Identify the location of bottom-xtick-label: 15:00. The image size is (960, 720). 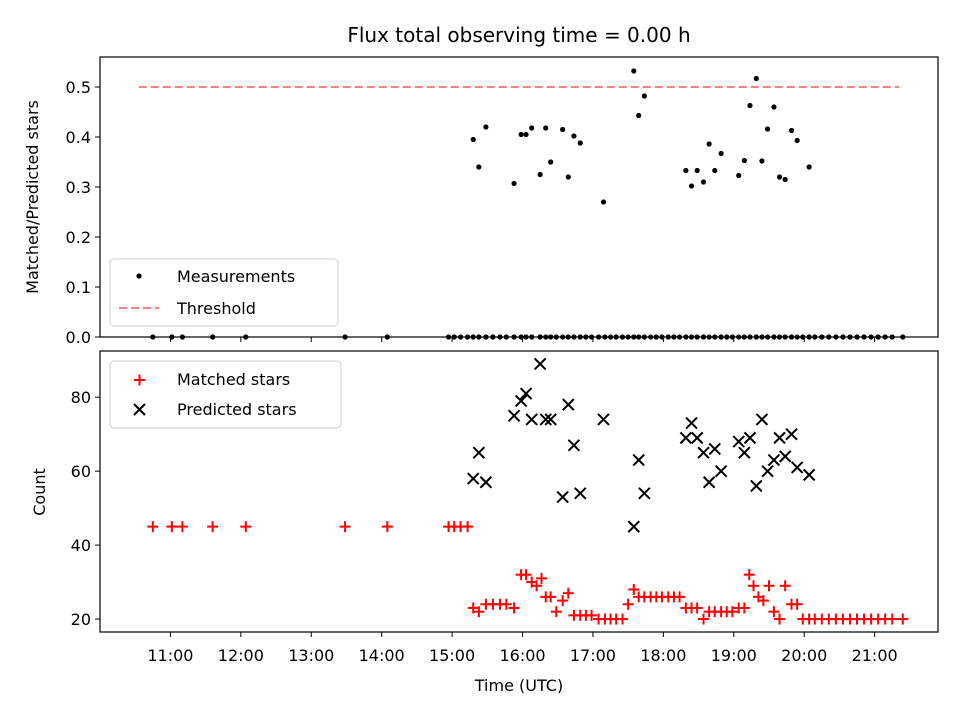
(452, 655).